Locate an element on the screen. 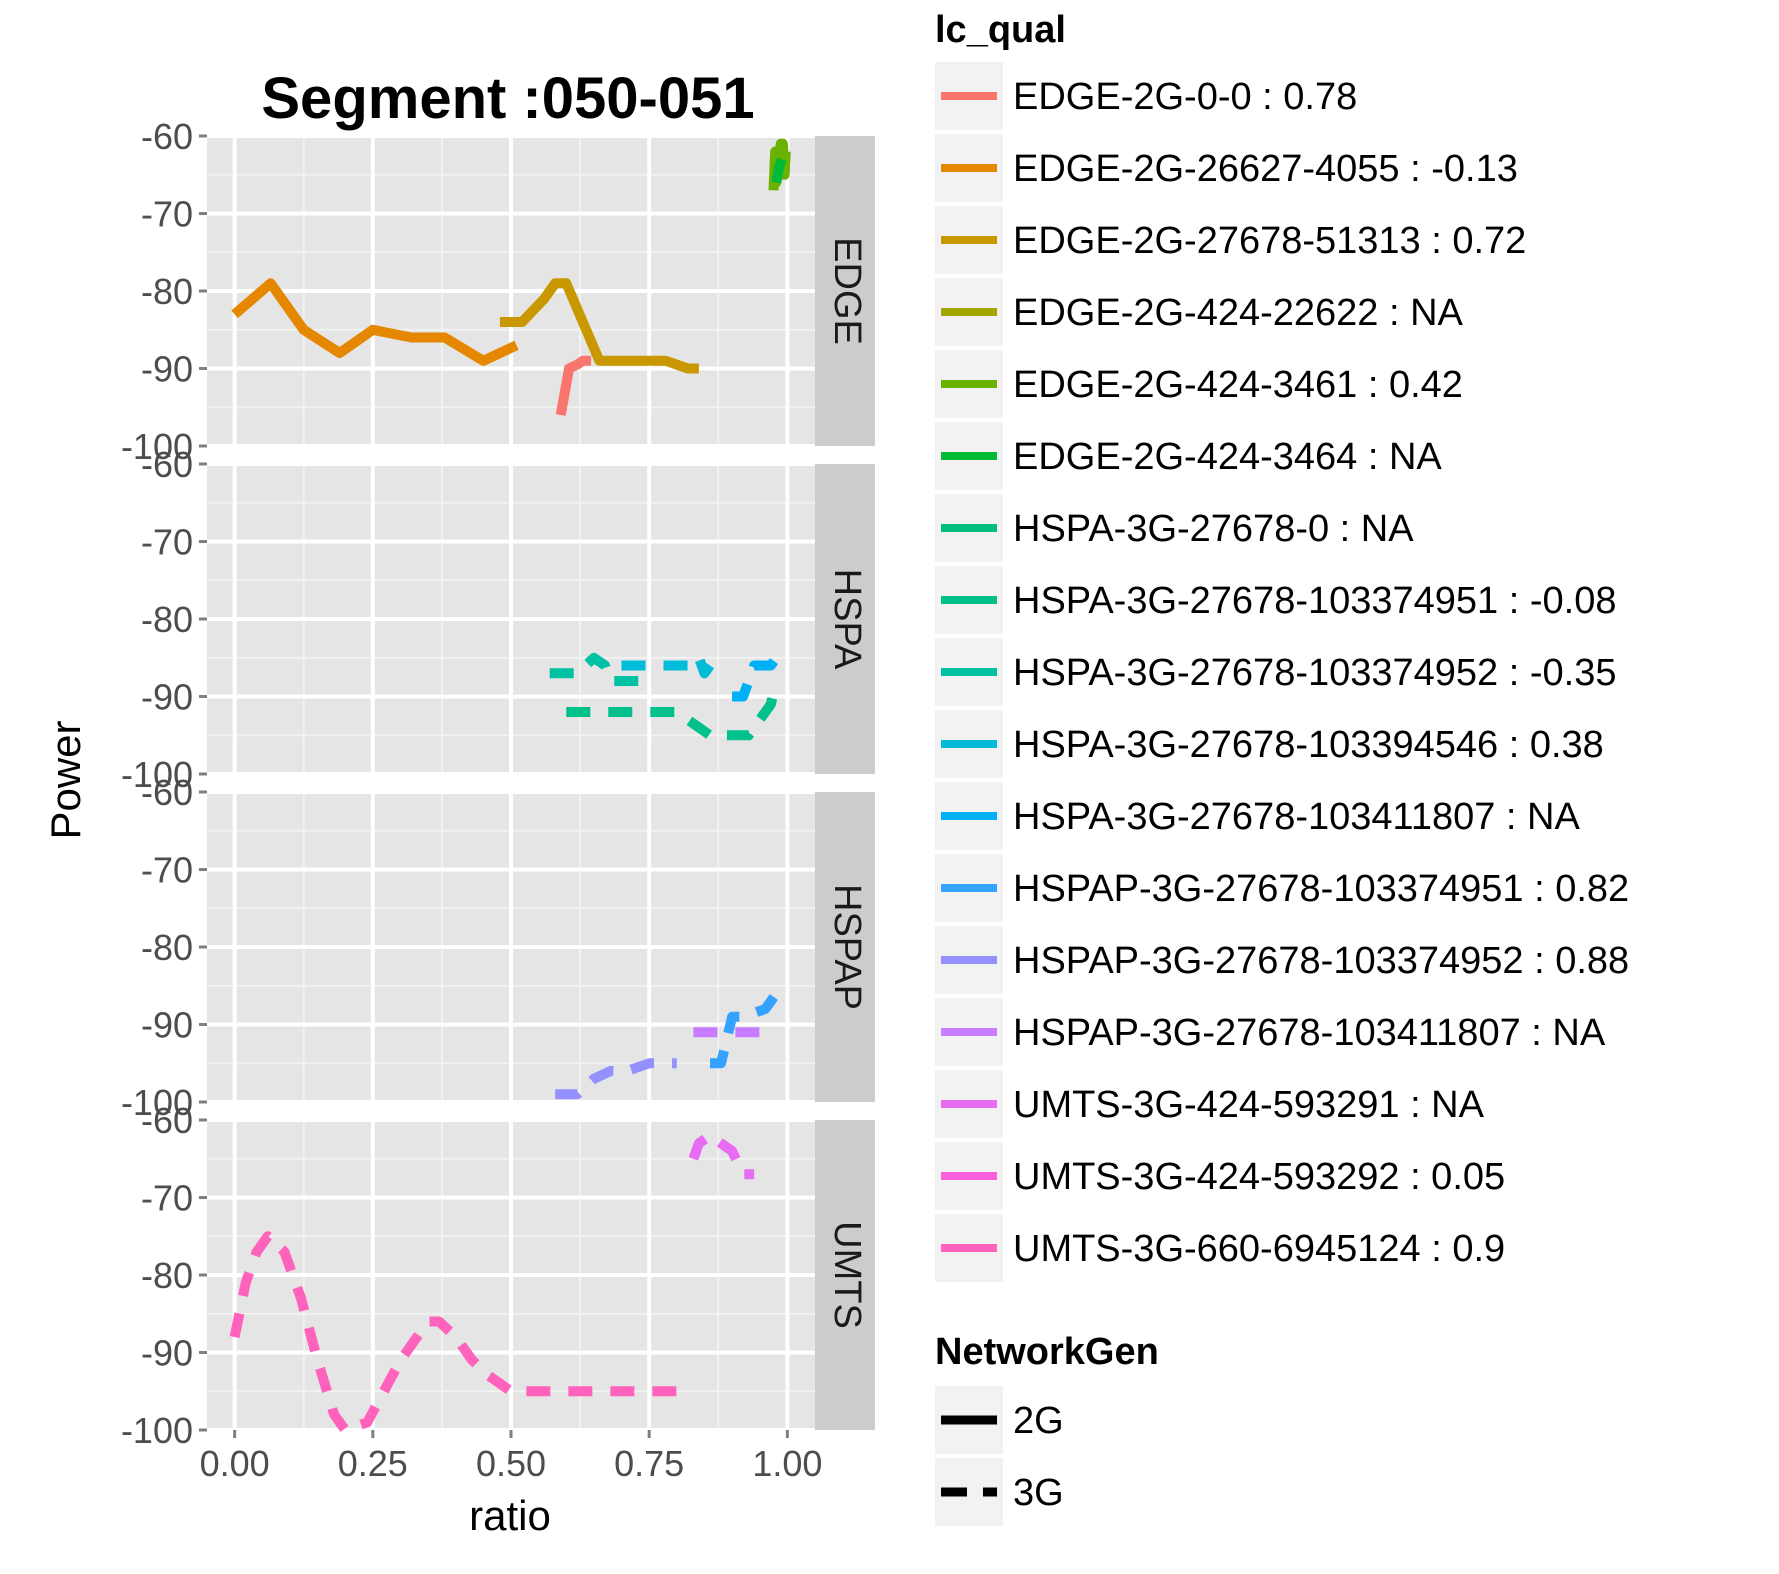  legend-label: HSPA-3G-27678-103374952 : -0.35 is located at coordinates (1314, 673).